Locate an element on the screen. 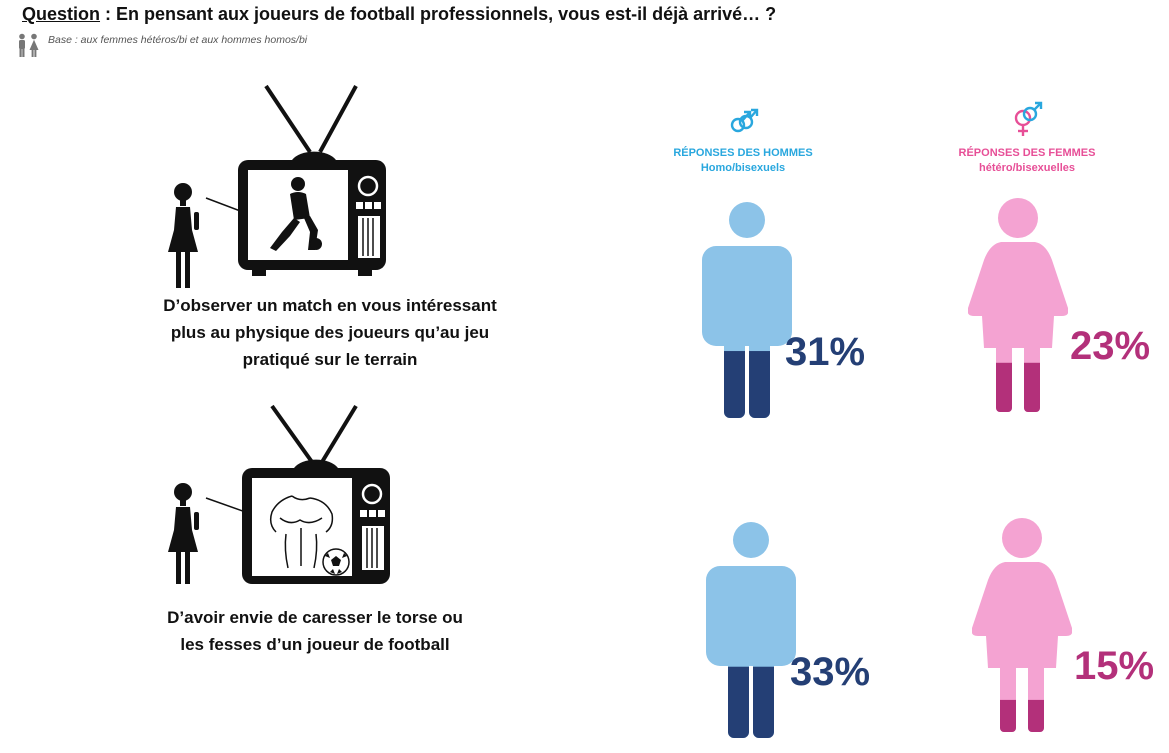  man-figure-q2 is located at coordinates (751, 630).